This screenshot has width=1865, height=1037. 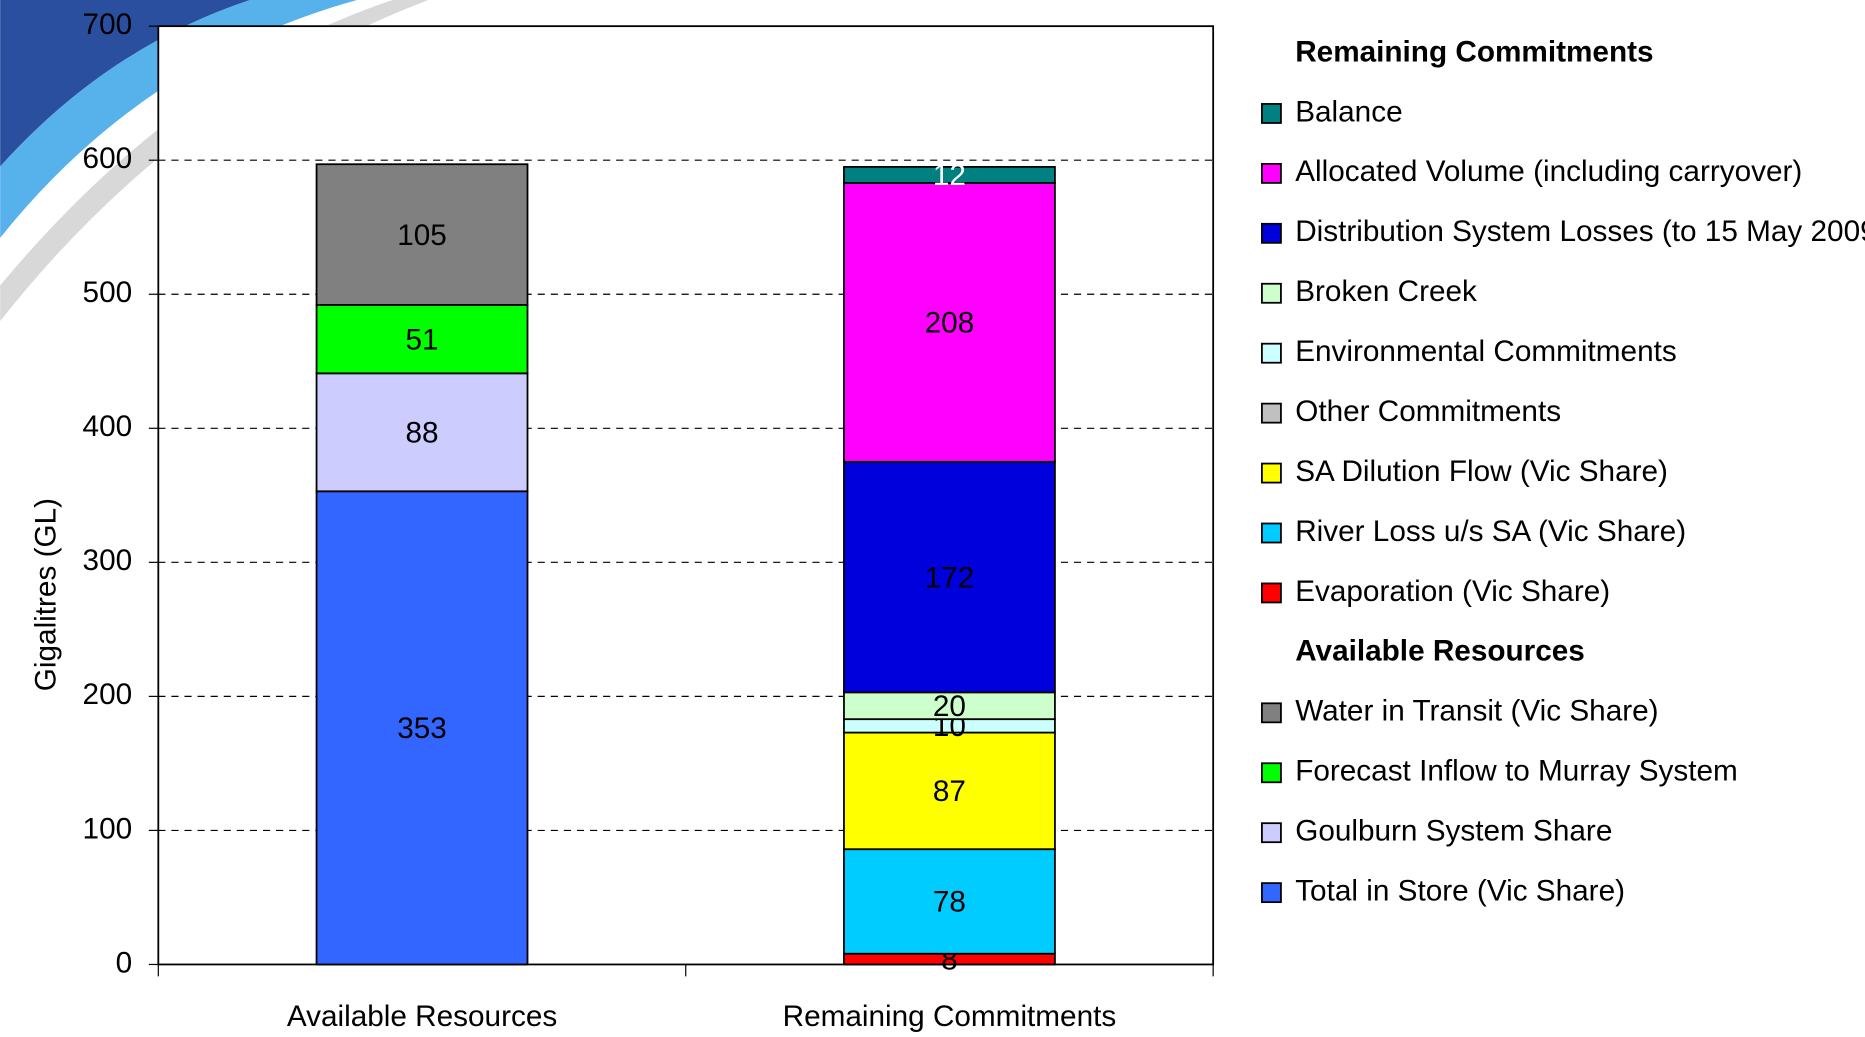 I want to click on data-label: 20, so click(x=949, y=706).